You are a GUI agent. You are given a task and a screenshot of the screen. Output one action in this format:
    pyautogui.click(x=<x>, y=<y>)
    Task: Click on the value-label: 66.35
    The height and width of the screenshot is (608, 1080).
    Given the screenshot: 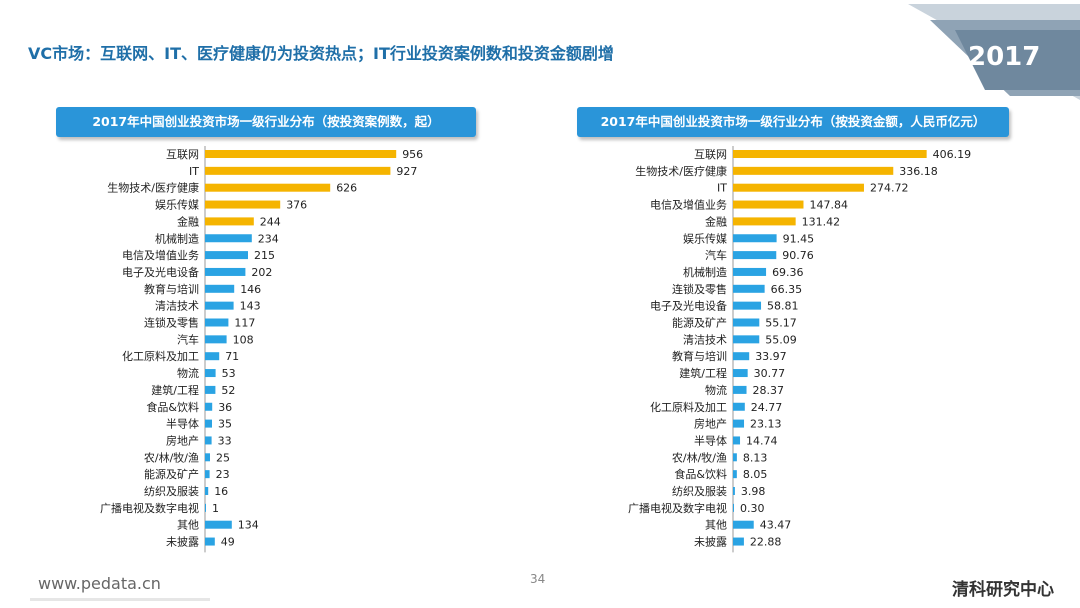 What is the action you would take?
    pyautogui.click(x=787, y=289)
    